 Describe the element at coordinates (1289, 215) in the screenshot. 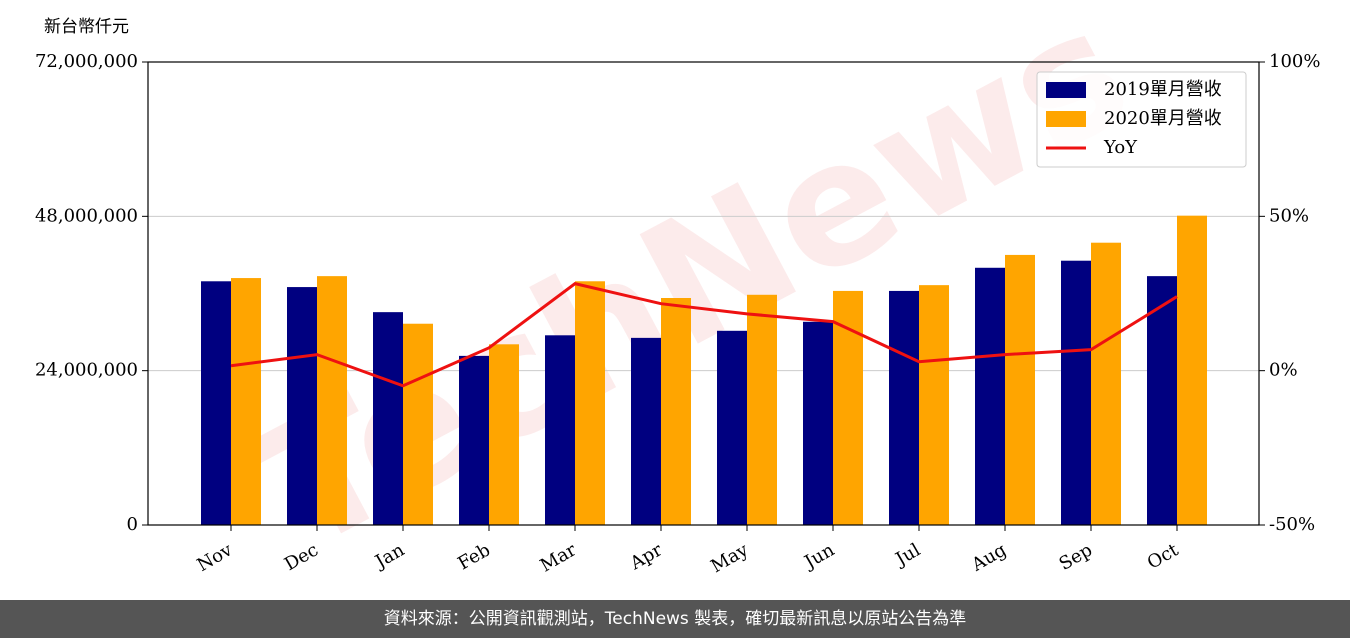

I see `y2-tick-label: 50%` at that location.